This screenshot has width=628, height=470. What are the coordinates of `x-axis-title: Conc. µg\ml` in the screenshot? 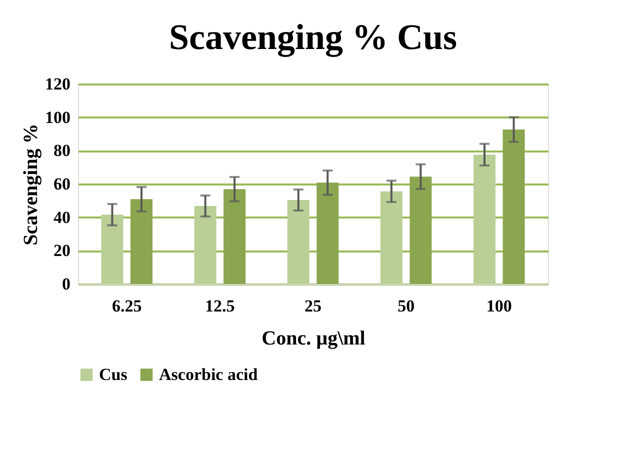 It's located at (314, 339).